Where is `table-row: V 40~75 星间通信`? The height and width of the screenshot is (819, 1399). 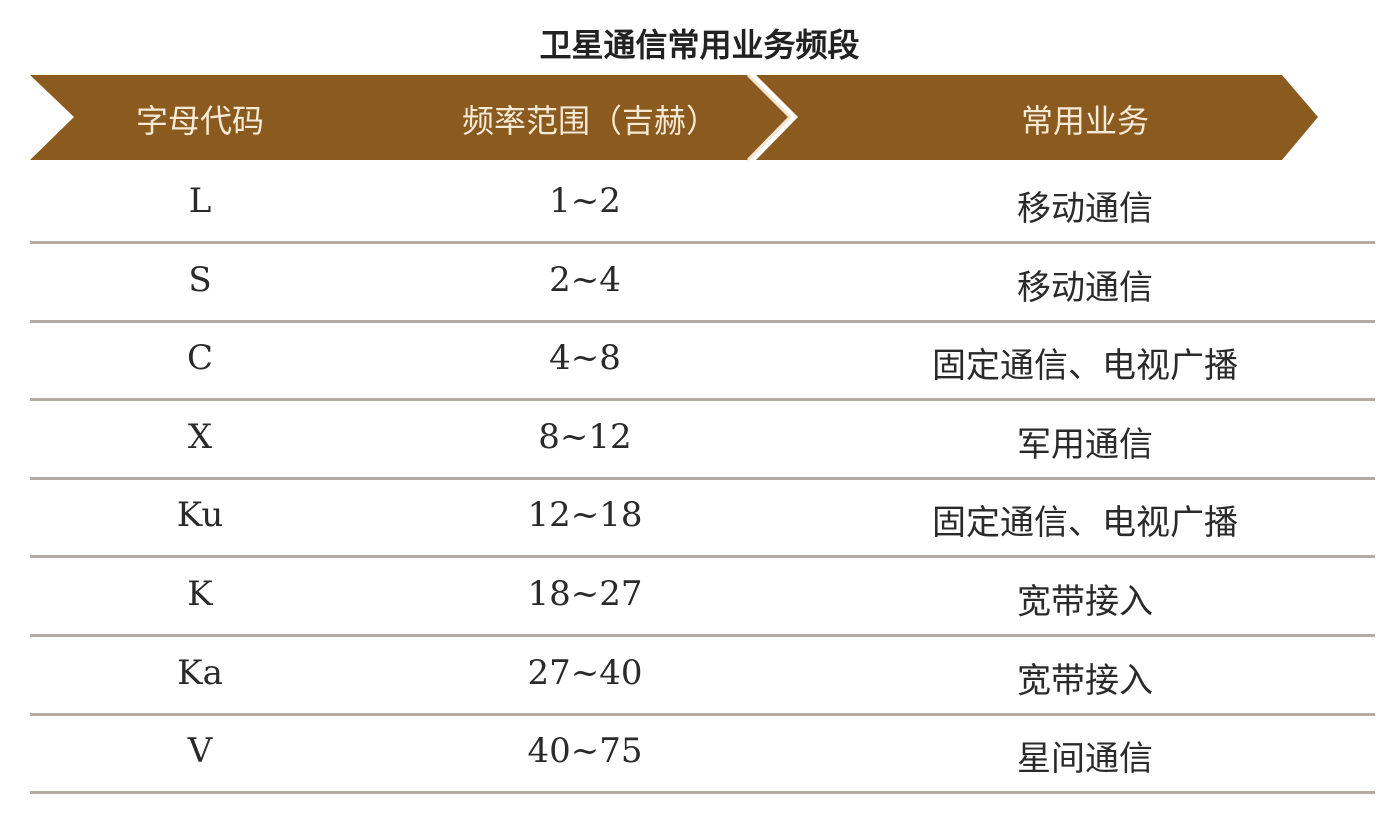 table-row: V 40~75 星间通信 is located at coordinates (702, 754).